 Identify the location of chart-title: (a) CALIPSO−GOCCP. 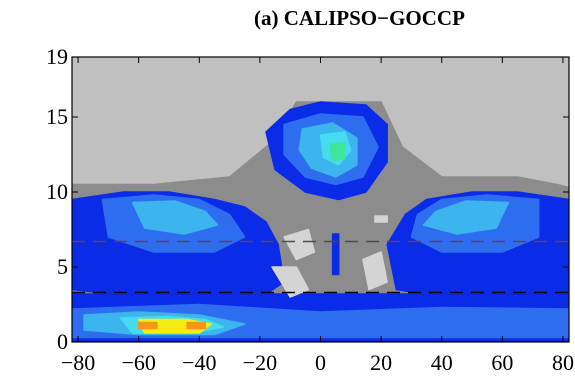
(359, 18).